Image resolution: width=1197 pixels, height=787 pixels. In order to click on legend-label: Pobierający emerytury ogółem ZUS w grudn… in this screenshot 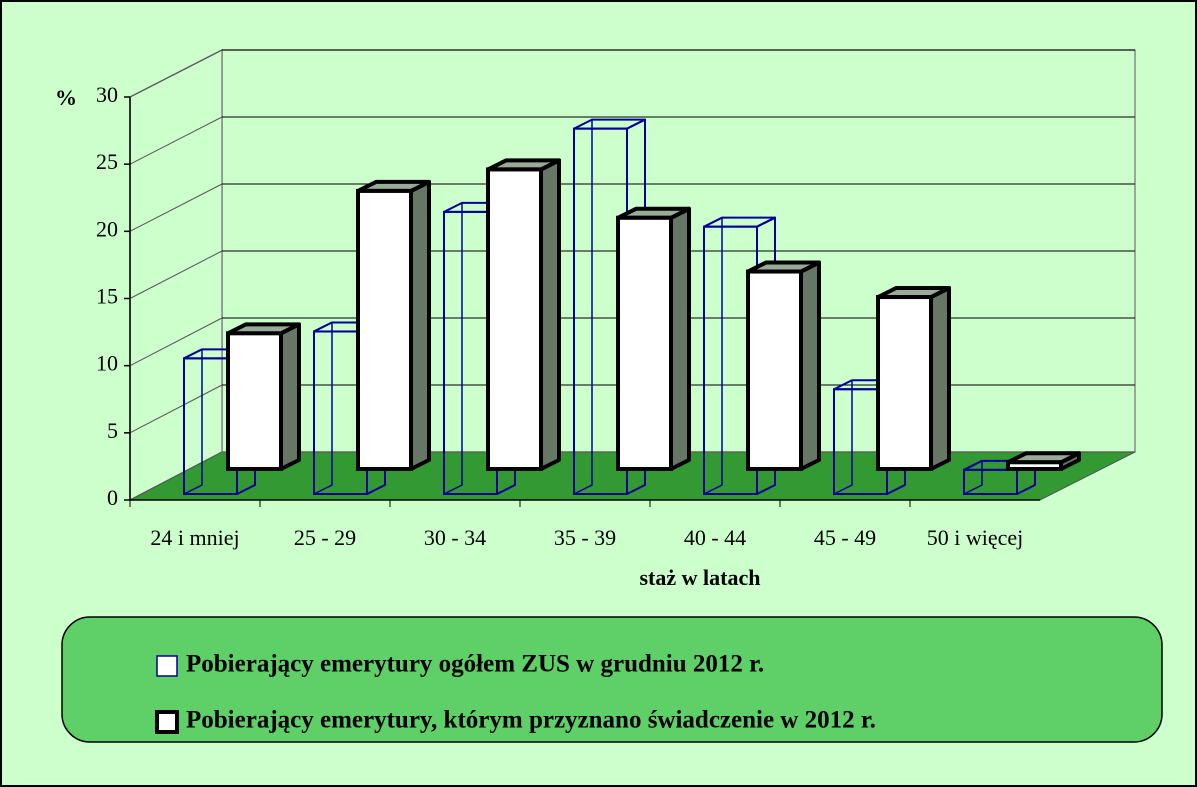, I will do `click(475, 664)`.